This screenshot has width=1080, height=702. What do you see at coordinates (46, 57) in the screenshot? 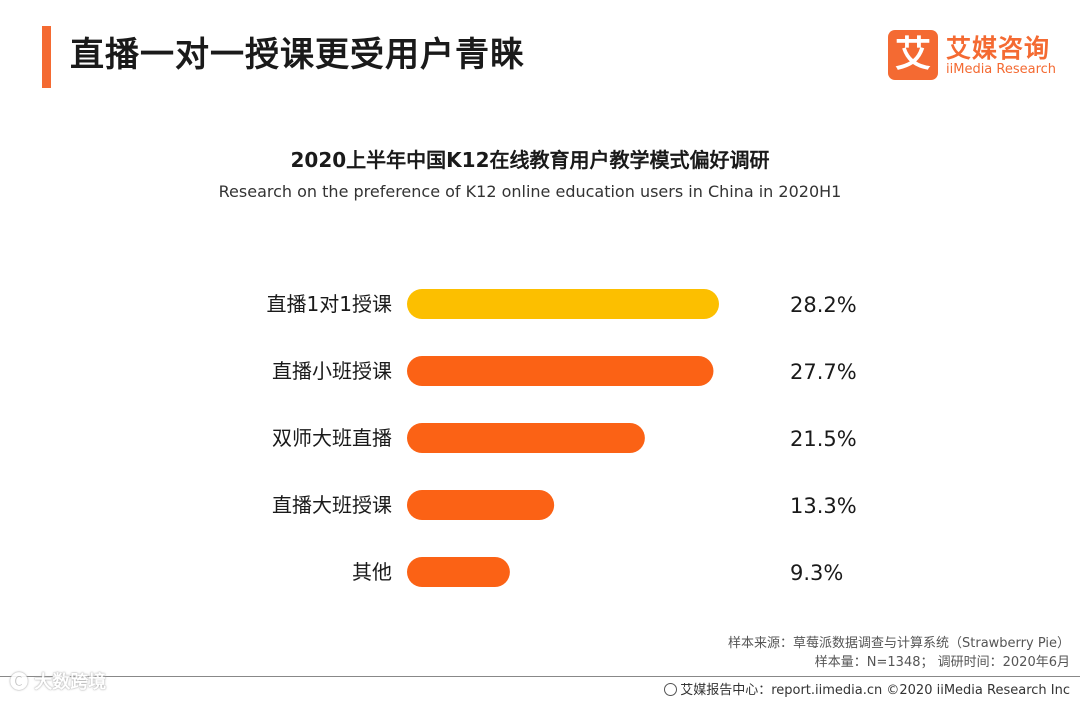
I see `title-accent-bar` at bounding box center [46, 57].